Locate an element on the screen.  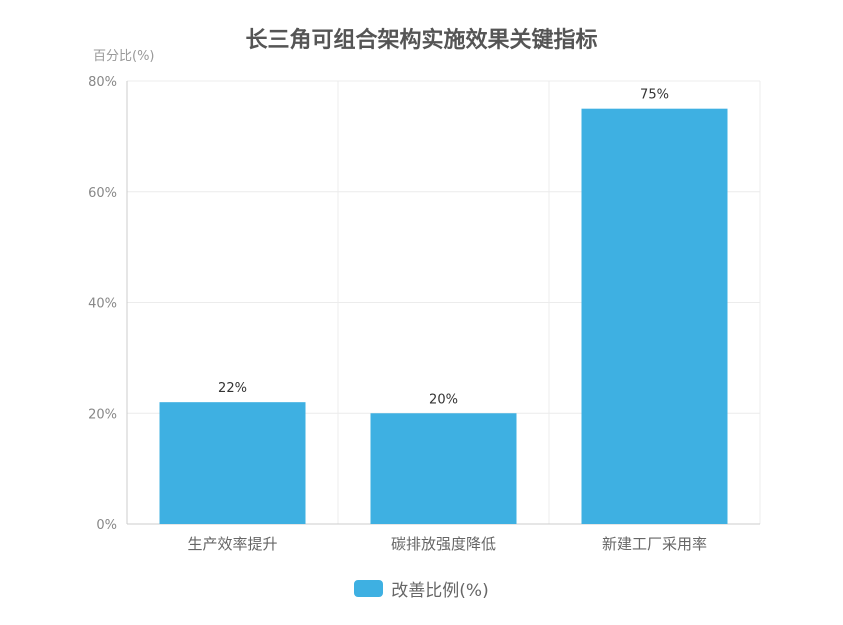
y-tick-label: 20% is located at coordinates (102, 414).